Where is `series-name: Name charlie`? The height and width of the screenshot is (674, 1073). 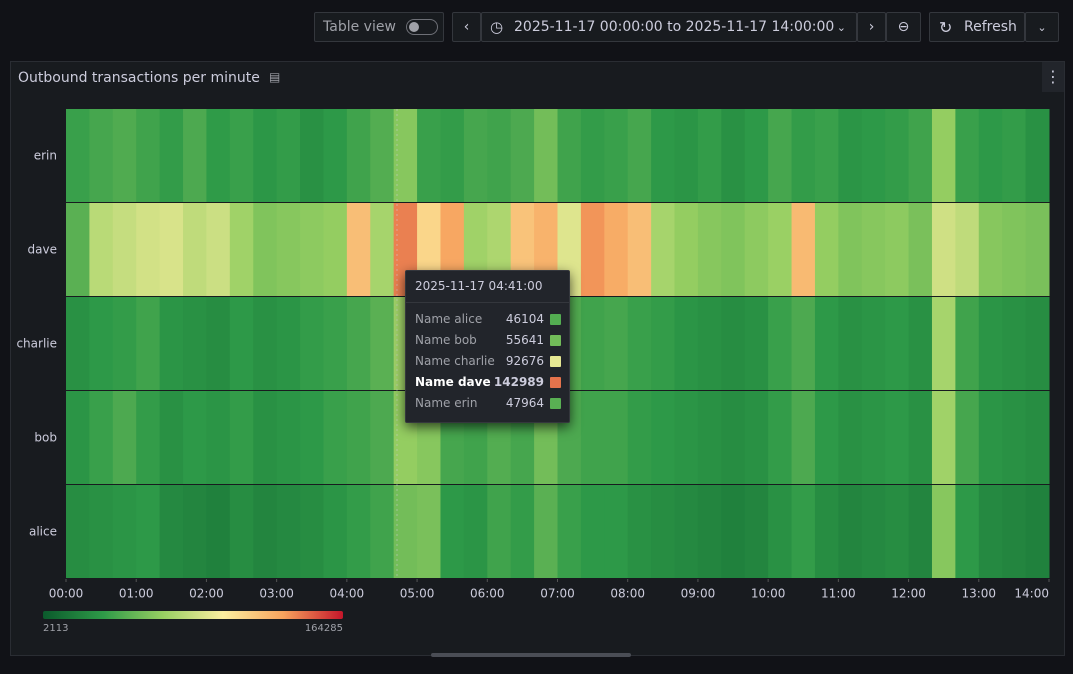 series-name: Name charlie is located at coordinates (455, 361).